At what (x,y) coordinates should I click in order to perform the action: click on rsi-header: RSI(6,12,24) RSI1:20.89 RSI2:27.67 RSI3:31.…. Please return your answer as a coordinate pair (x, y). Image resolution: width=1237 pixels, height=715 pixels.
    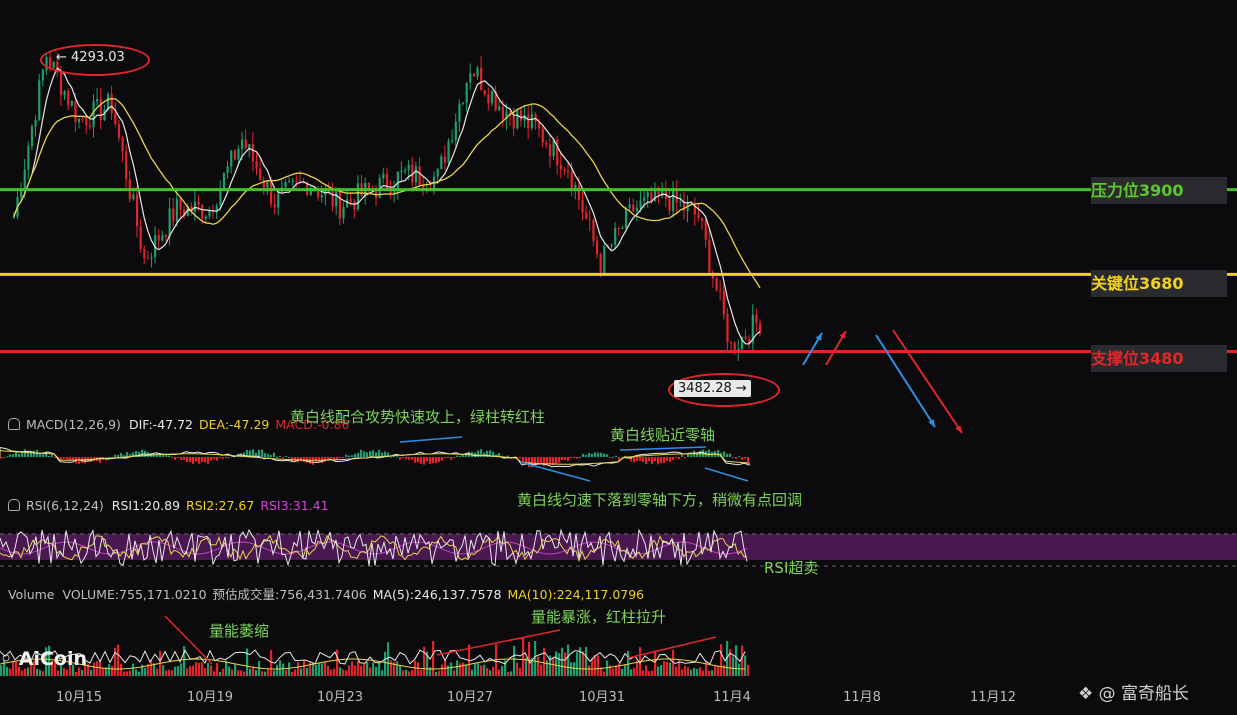
    Looking at the image, I should click on (171, 505).